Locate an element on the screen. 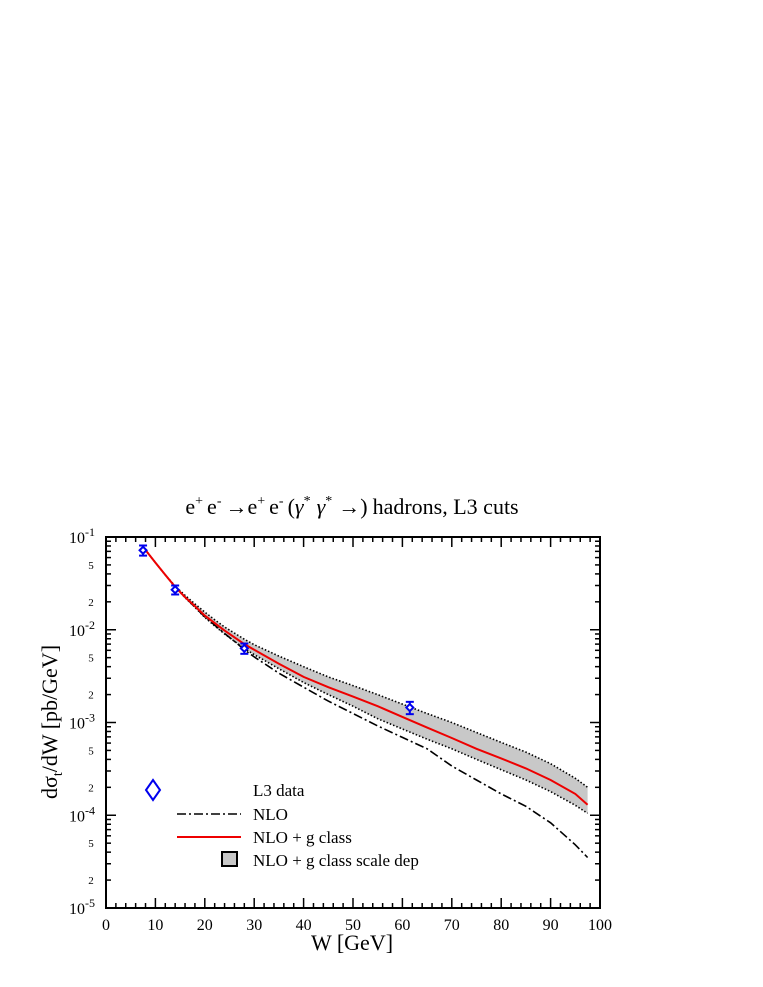  y-axis-label: dσt/dW [pb/GeV] is located at coordinates (51, 722).